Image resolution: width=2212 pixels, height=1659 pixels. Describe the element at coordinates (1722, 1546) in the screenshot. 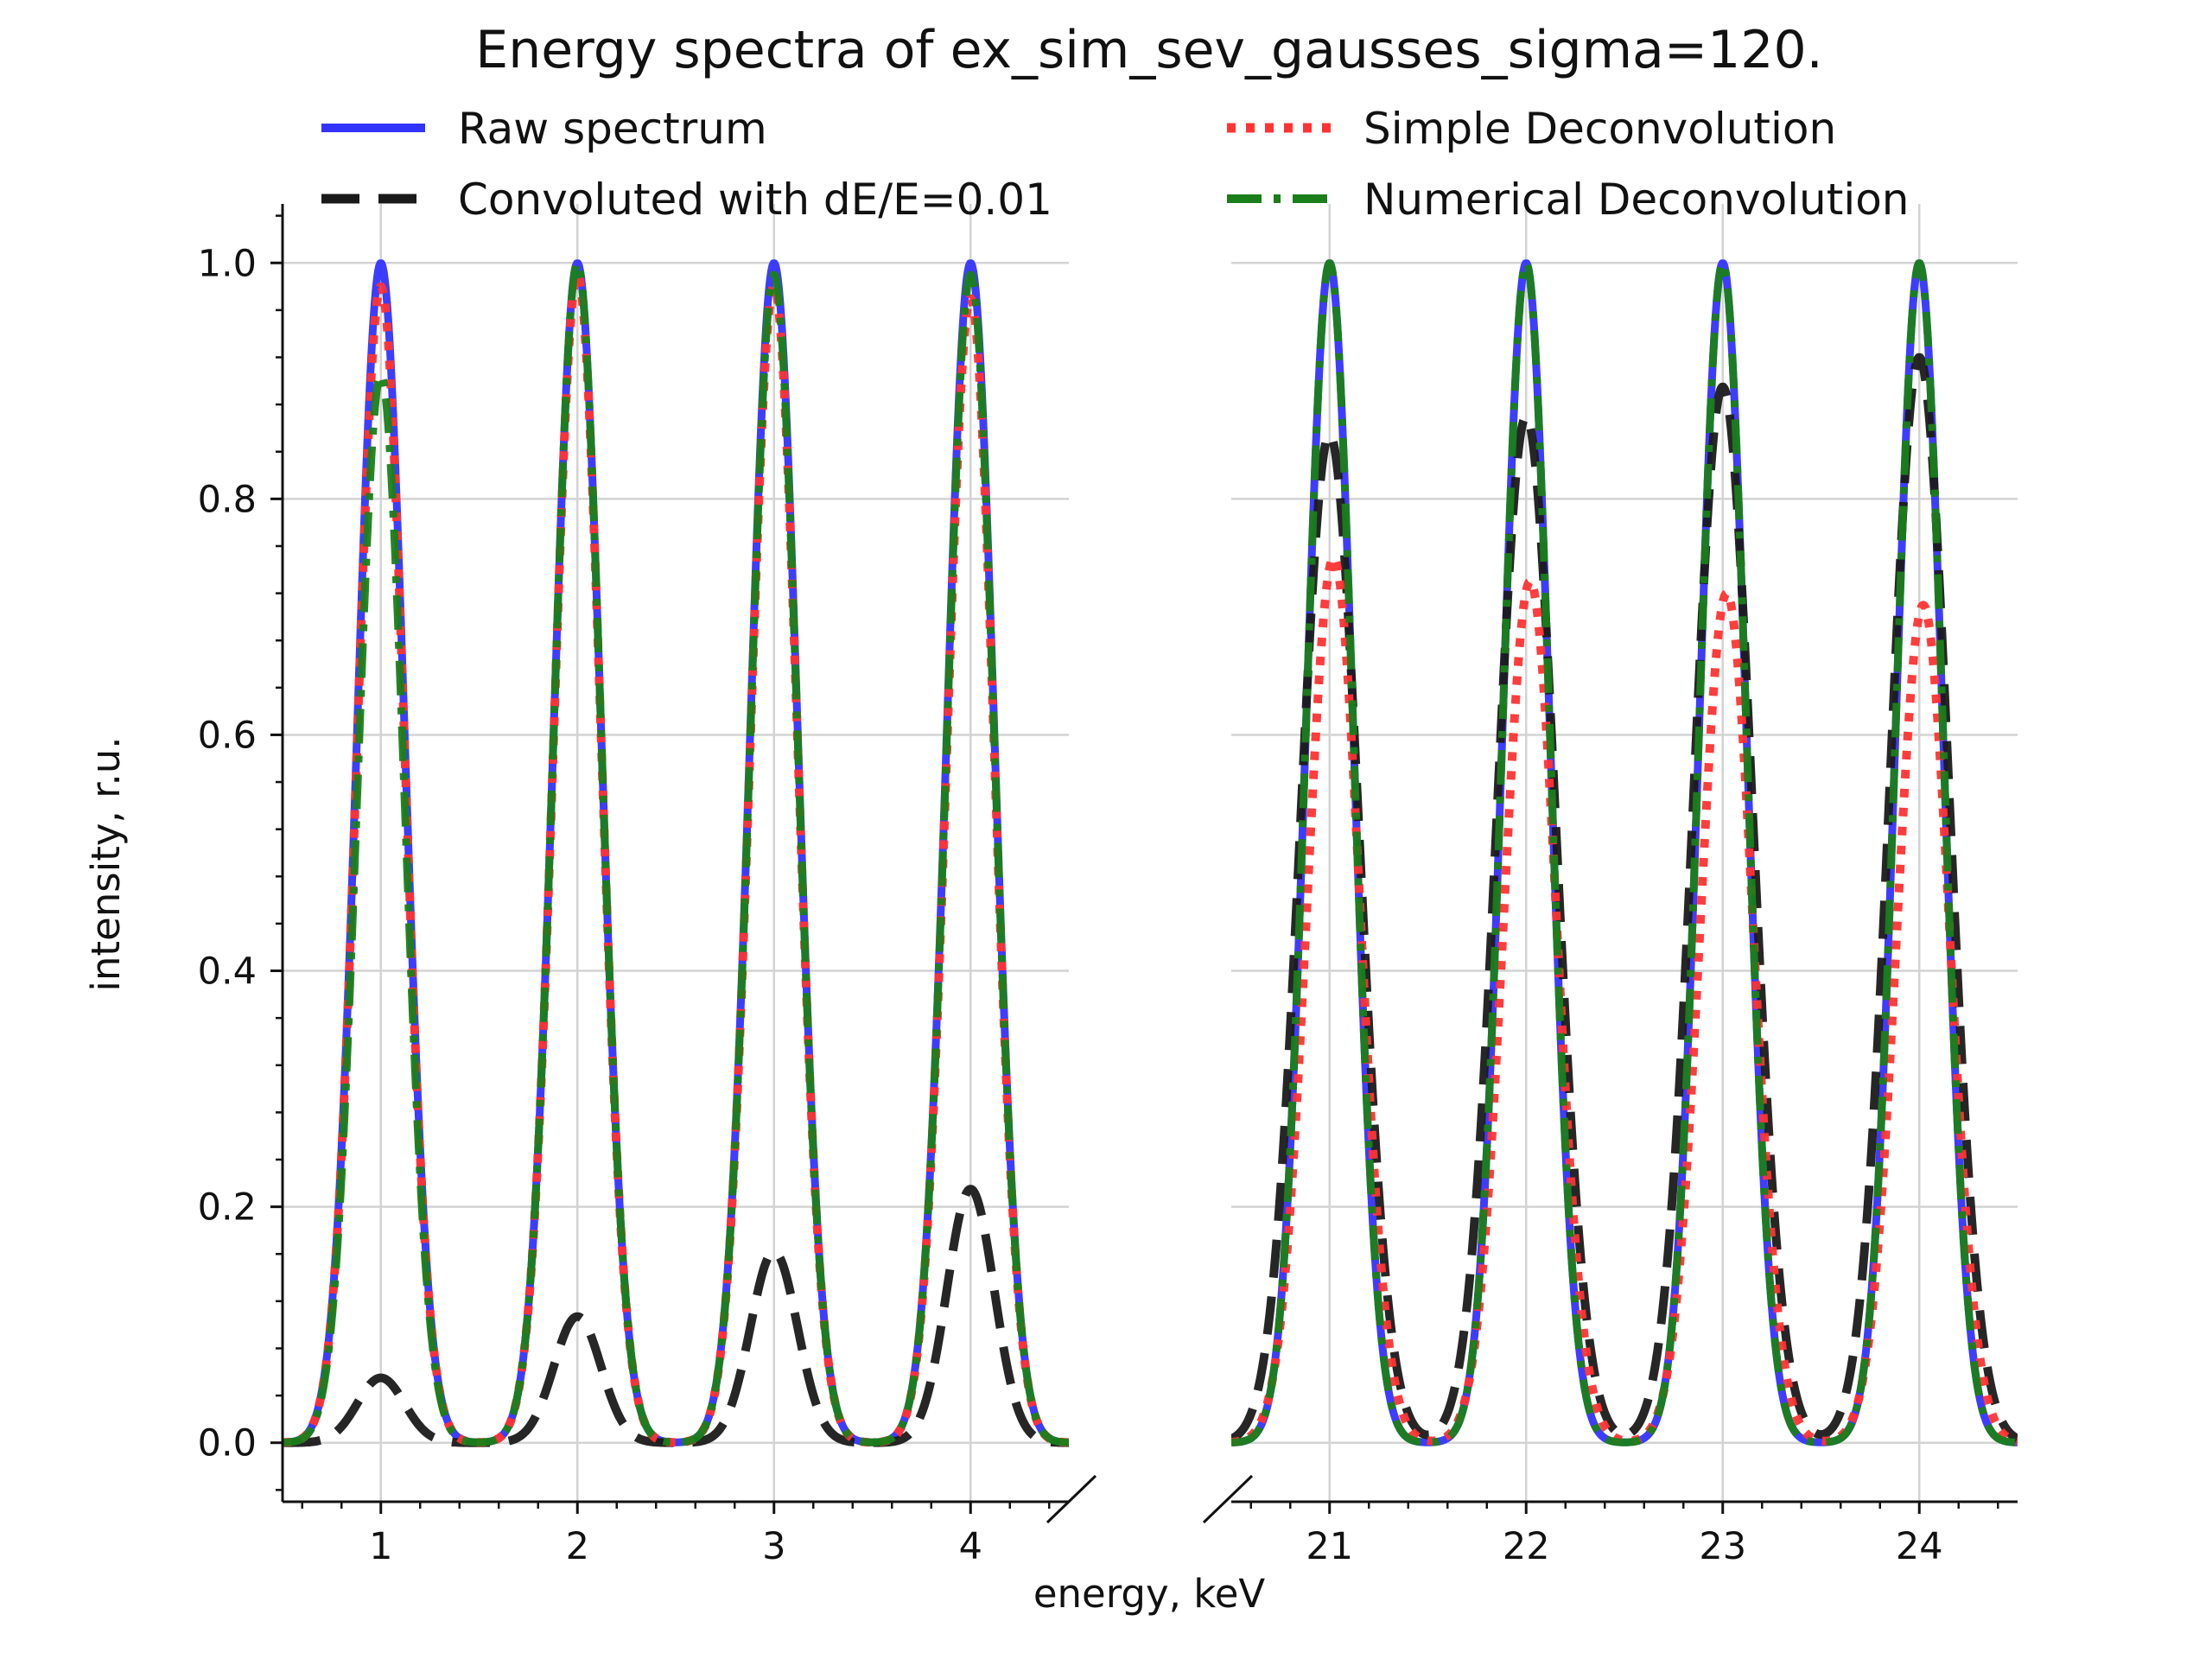

I see `x-tick-label: 23` at that location.